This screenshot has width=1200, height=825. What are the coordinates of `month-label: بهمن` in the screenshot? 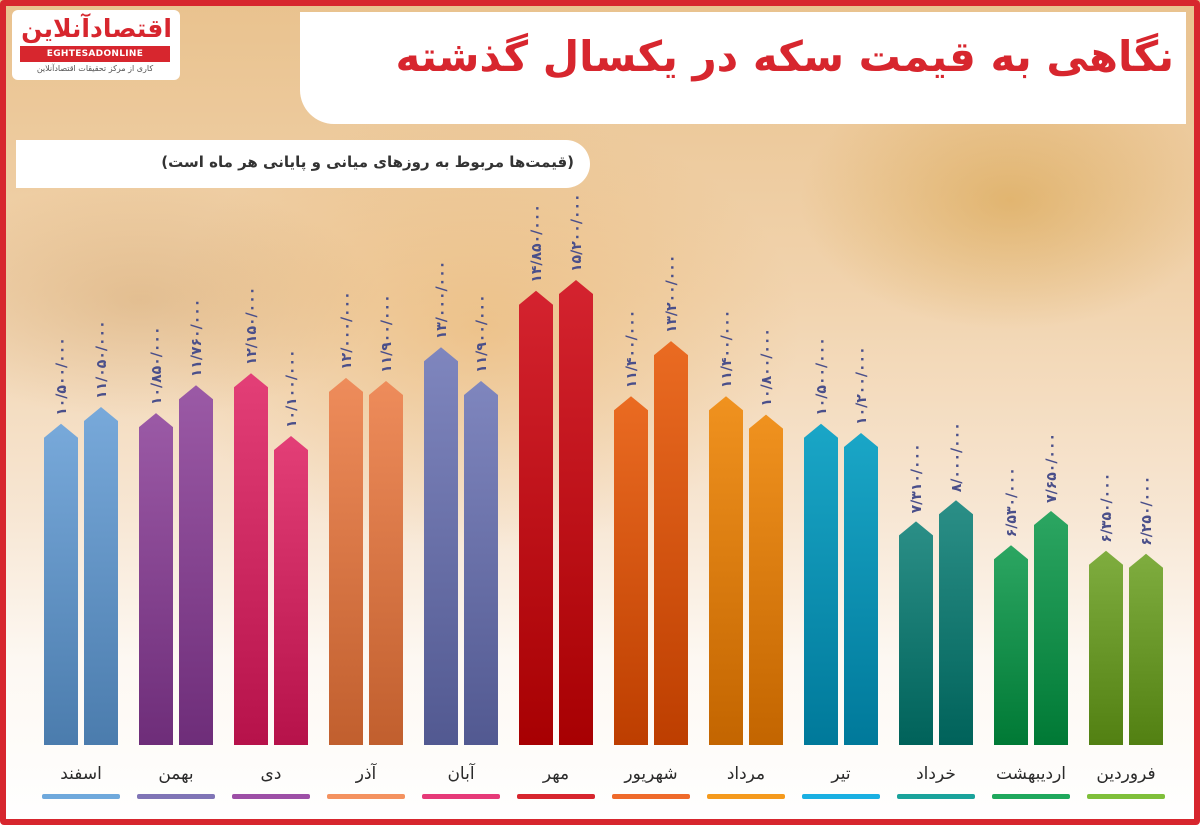 It's located at (175, 774).